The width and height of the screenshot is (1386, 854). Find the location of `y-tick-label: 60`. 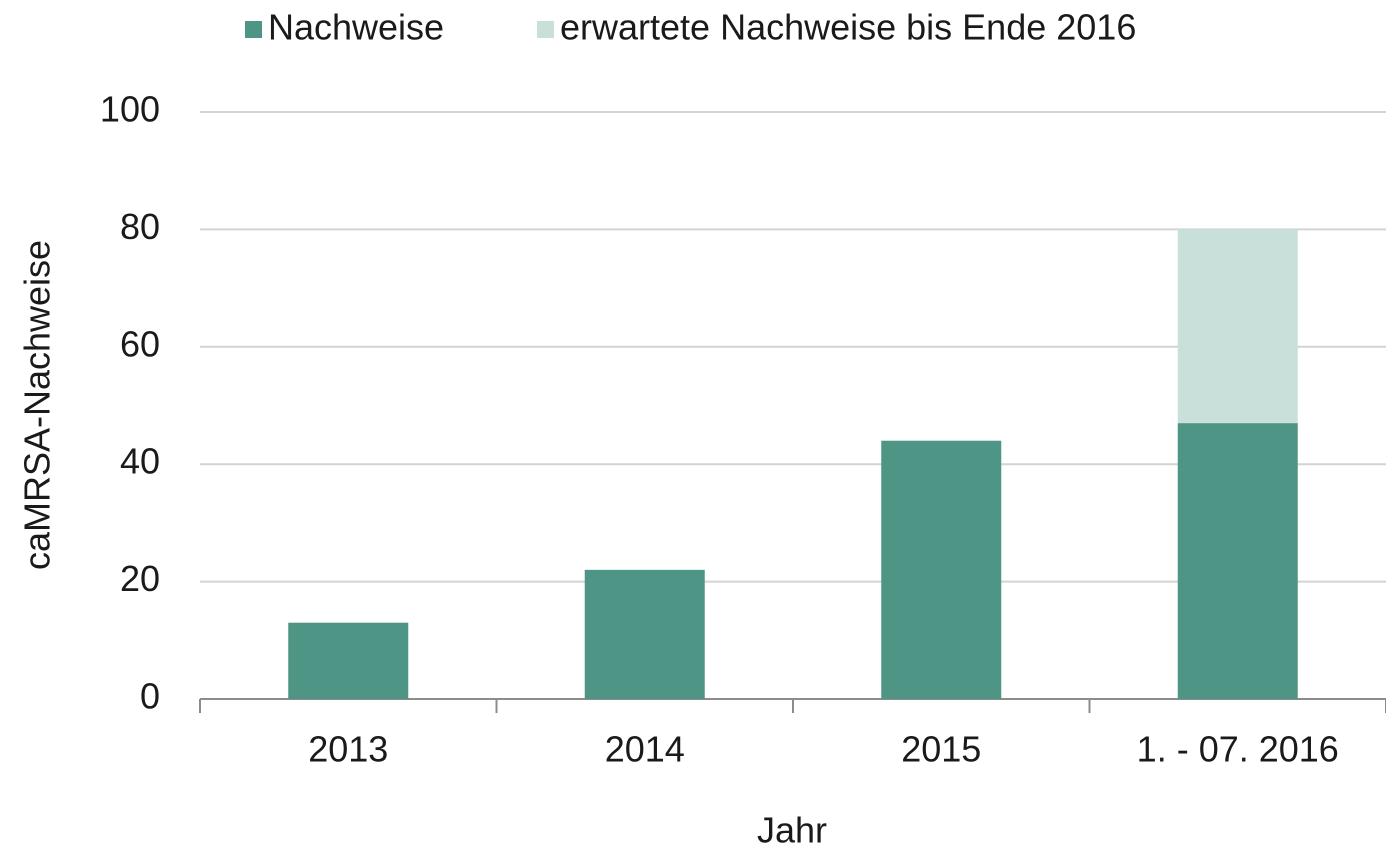

y-tick-label: 60 is located at coordinates (140, 343).